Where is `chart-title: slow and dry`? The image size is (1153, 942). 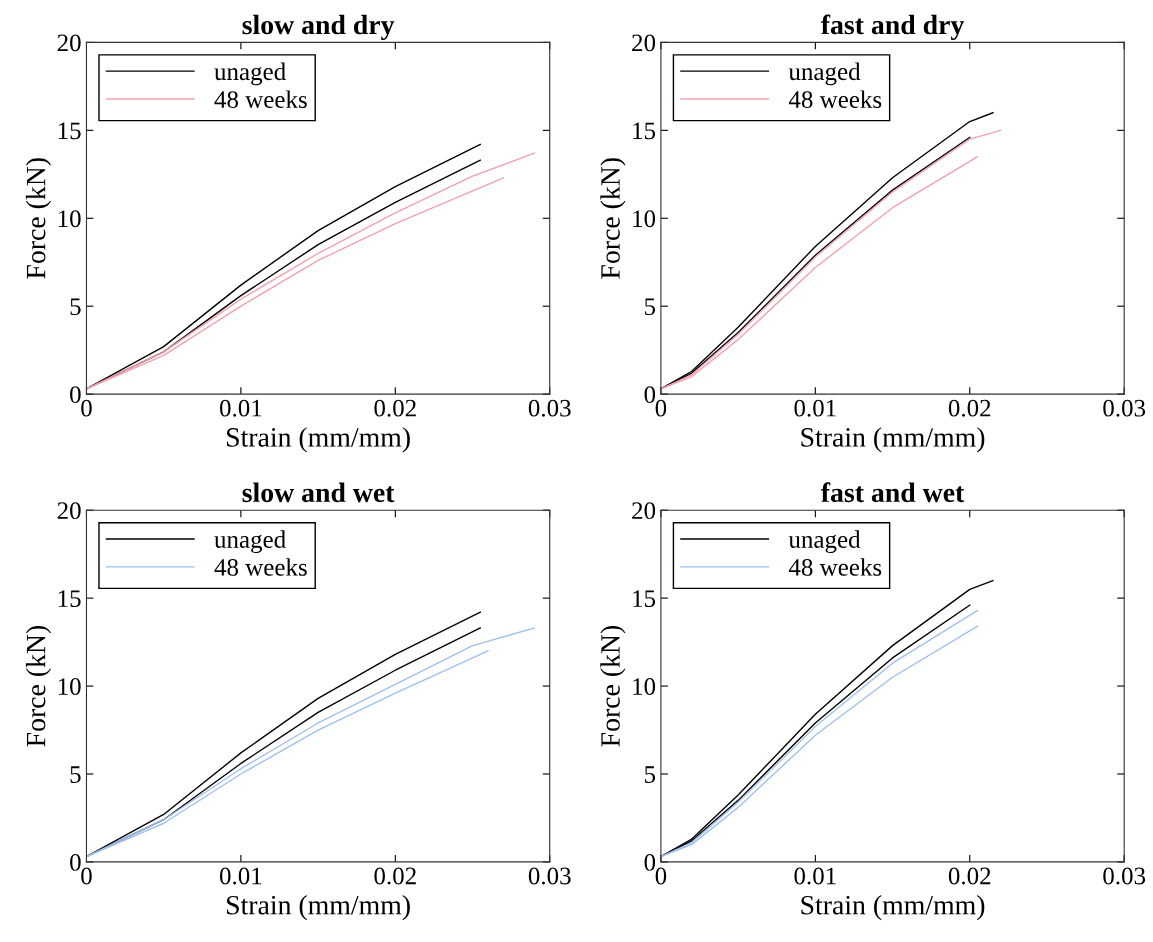 chart-title: slow and dry is located at coordinates (318, 27).